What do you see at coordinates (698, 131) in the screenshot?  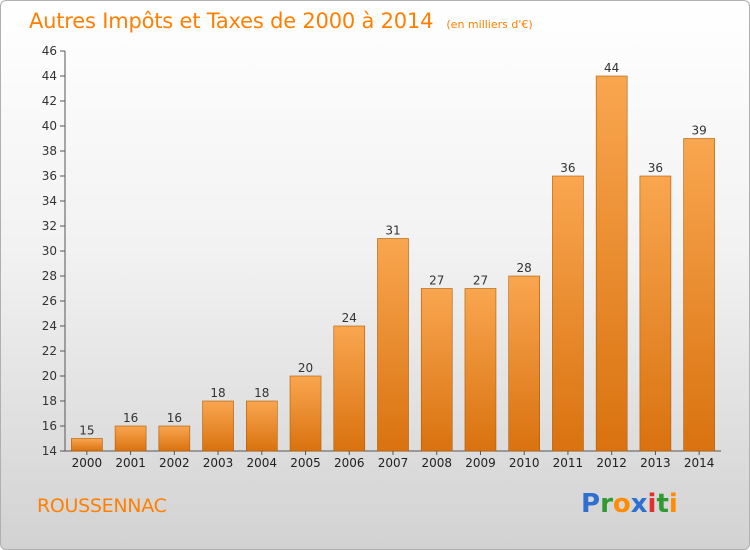 I see `data-label-2014: 39` at bounding box center [698, 131].